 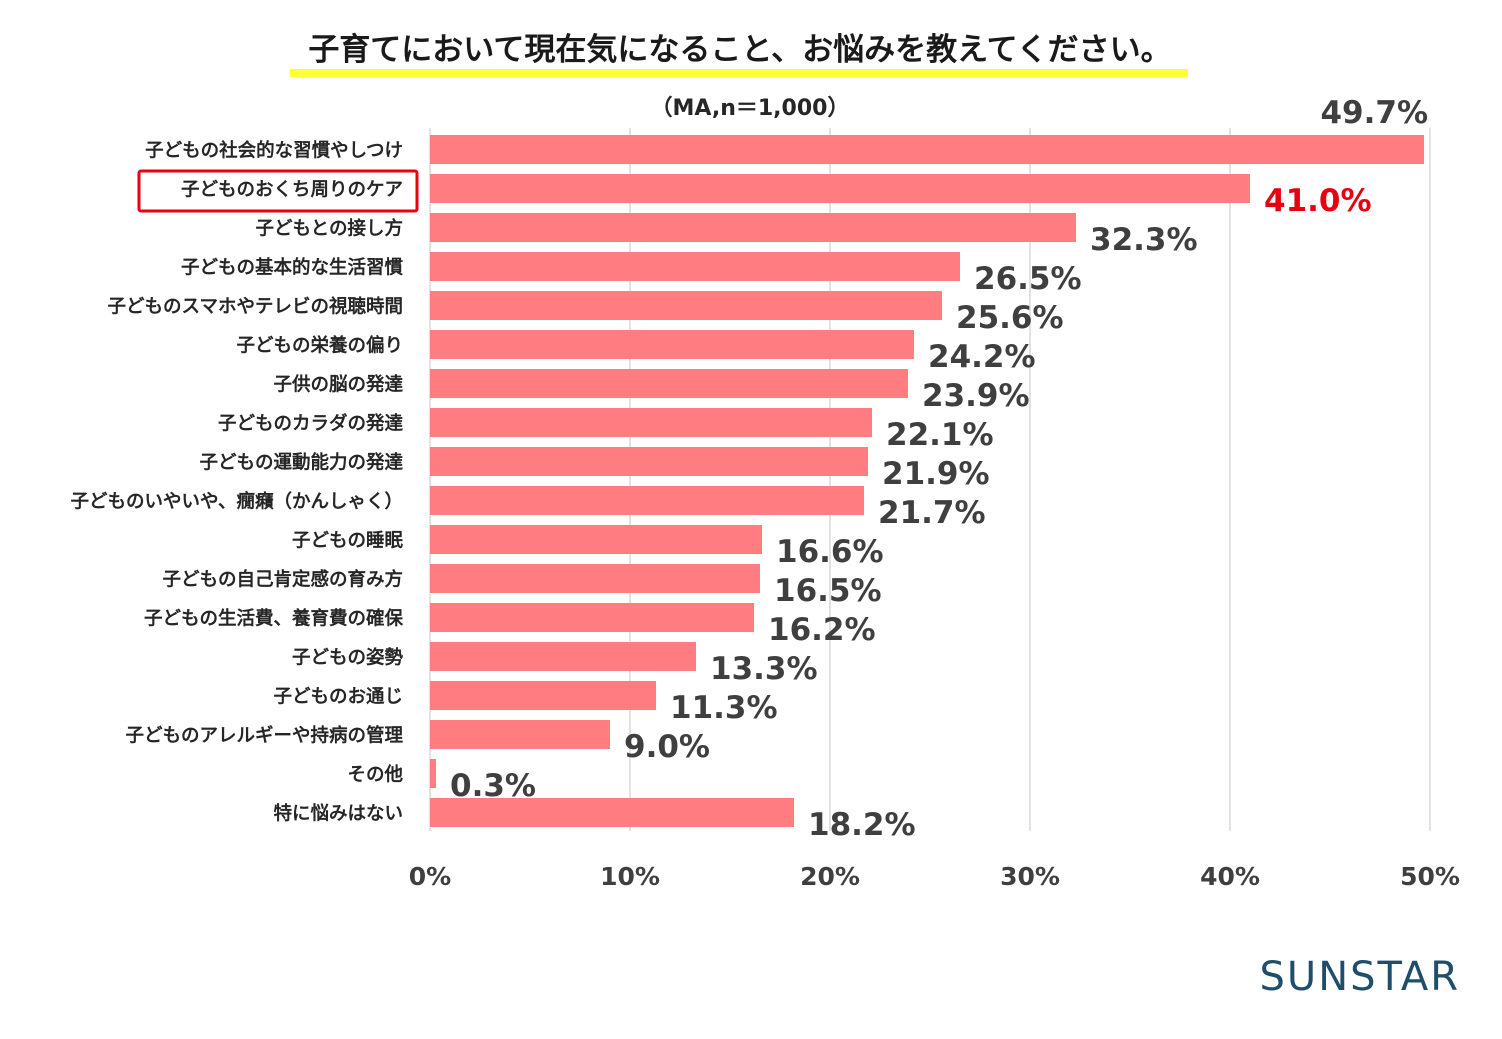 What do you see at coordinates (982, 357) in the screenshot?
I see `value-label: 24.2%` at bounding box center [982, 357].